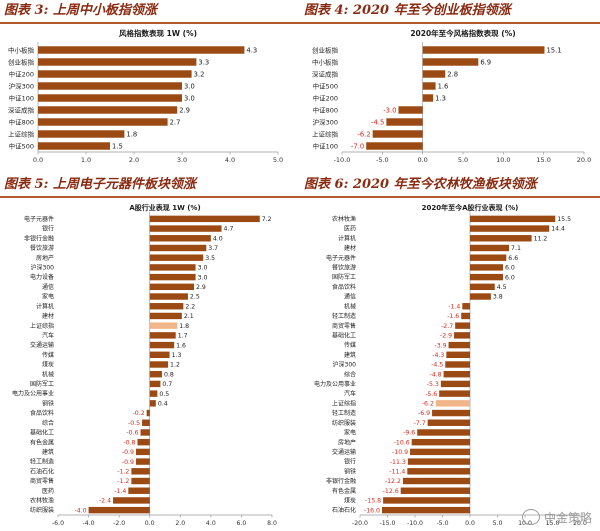 The height and width of the screenshot is (531, 600). Describe the element at coordinates (229, 229) in the screenshot. I see `value-label: 4.7` at that location.